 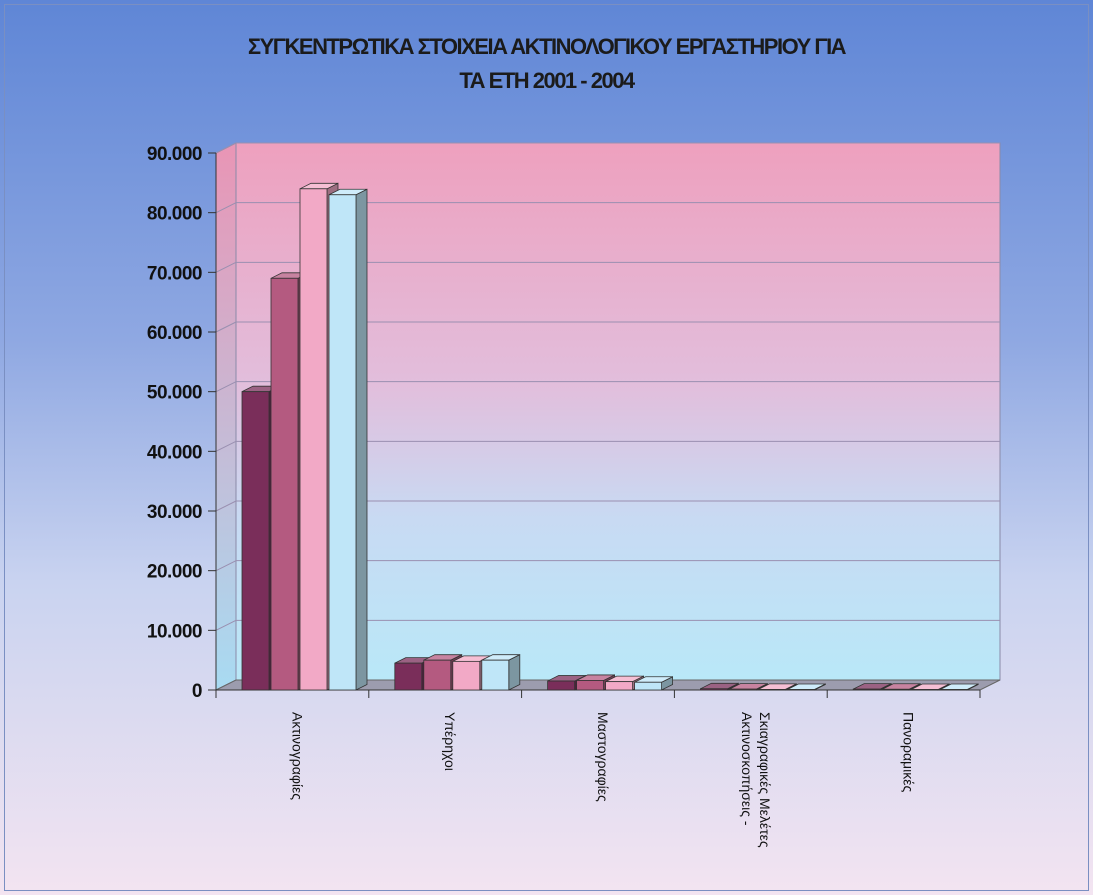 What do you see at coordinates (765, 780) in the screenshot?
I see `x-tick-label: Σκιαγραφικές Μελέτες` at bounding box center [765, 780].